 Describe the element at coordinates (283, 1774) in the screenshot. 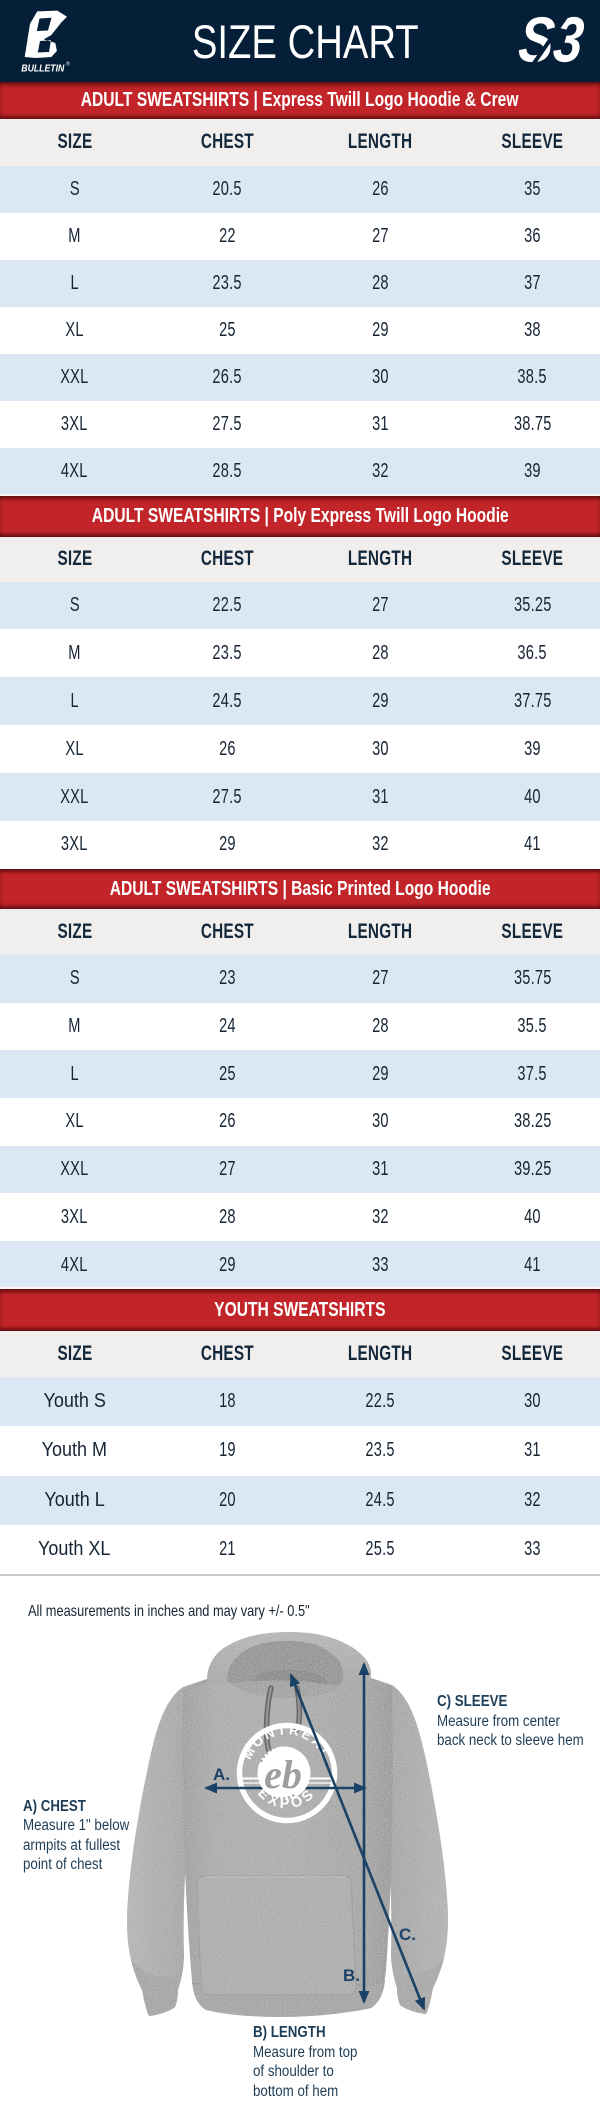

I see `svg-text: eb` at that location.